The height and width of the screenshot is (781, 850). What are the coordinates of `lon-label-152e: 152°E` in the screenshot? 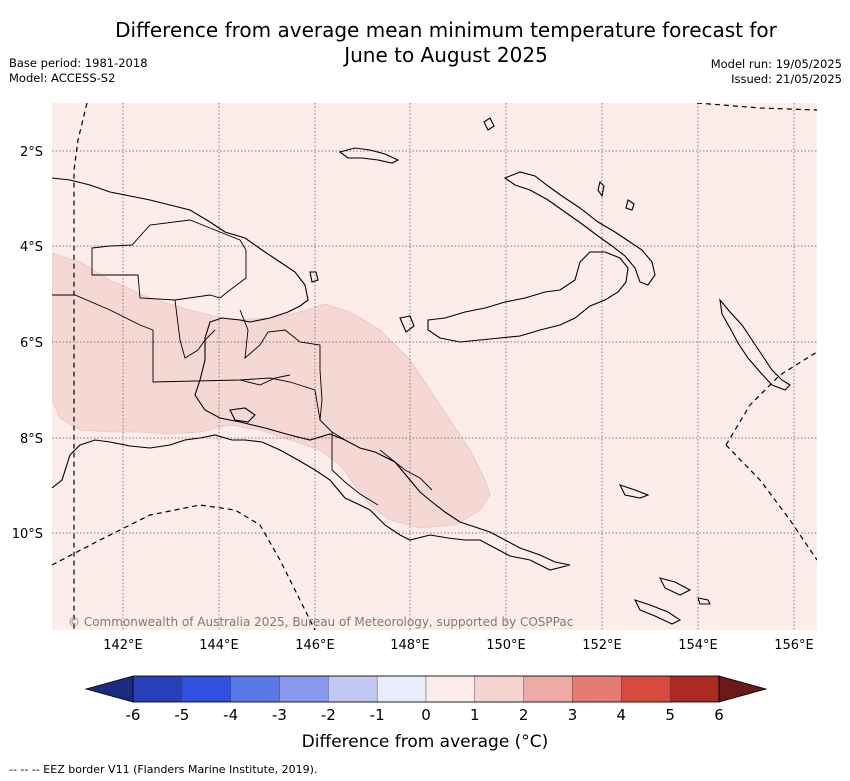 It's located at (602, 645).